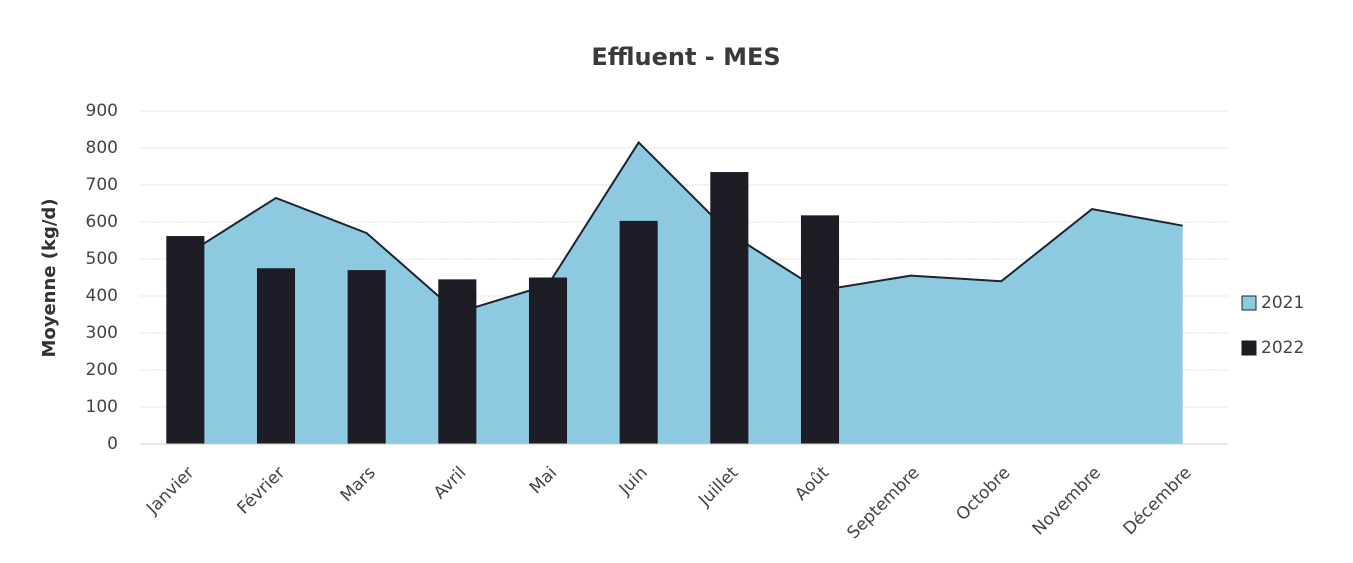  Describe the element at coordinates (1282, 303) in the screenshot. I see `legend-label: 2021` at that location.